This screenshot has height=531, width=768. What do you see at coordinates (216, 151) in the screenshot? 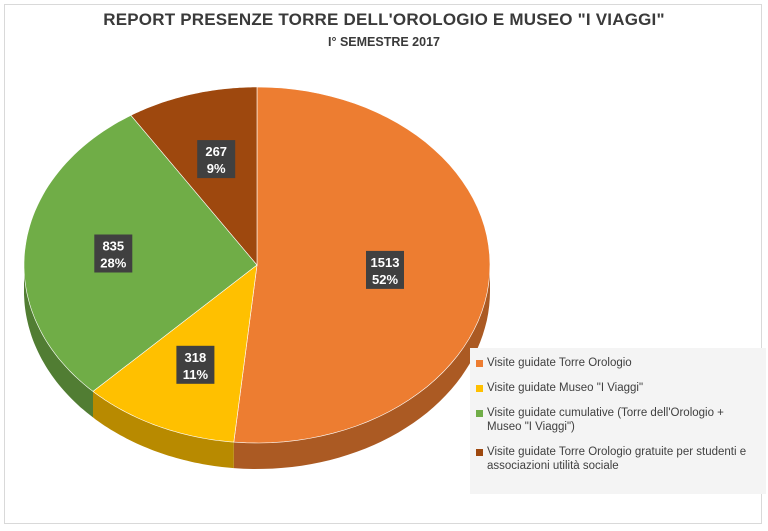
I see `data-label-value: 267` at bounding box center [216, 151].